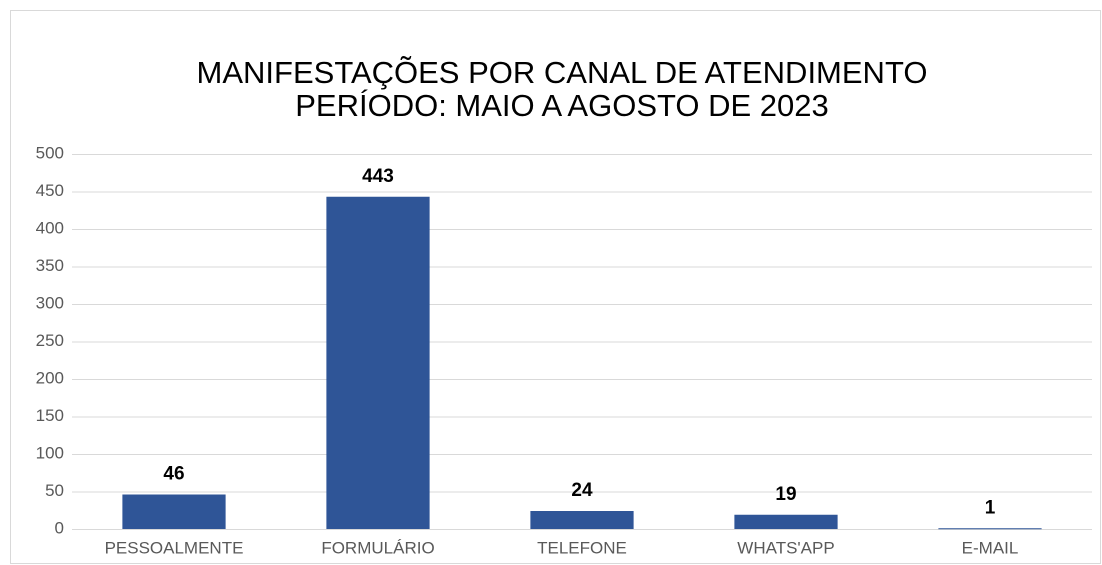 The width and height of the screenshot is (1102, 565). I want to click on y-tick-label: 350, so click(50, 265).